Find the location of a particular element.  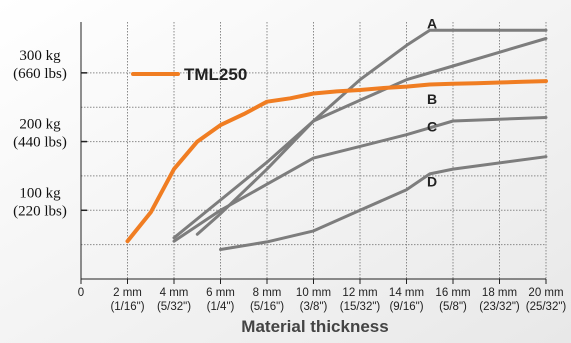

series-label-a: A is located at coordinates (432, 23).